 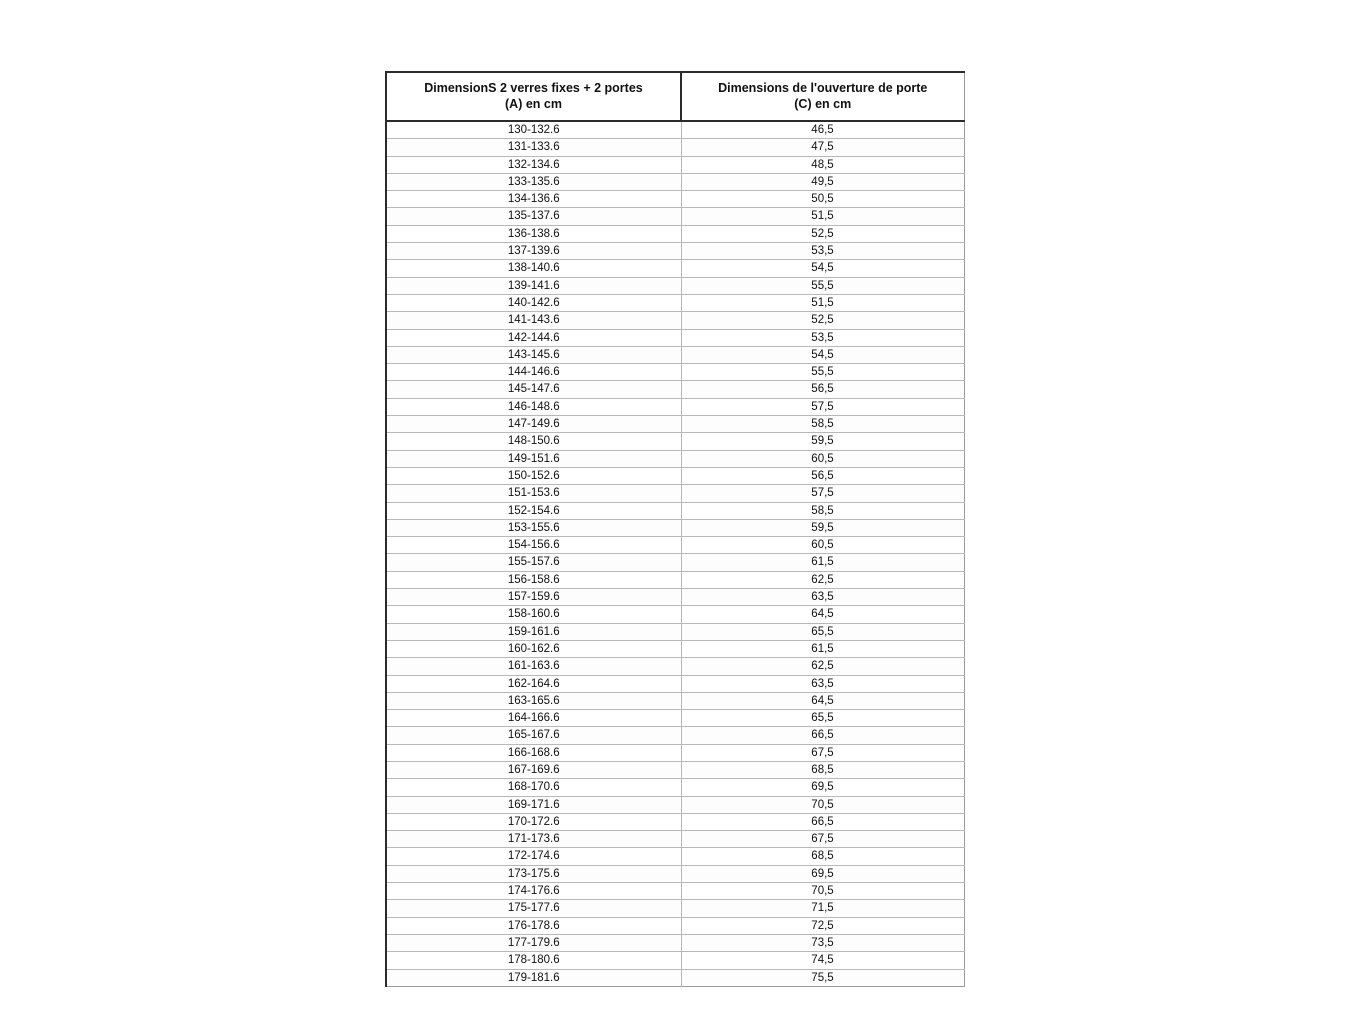 What do you see at coordinates (534, 424) in the screenshot?
I see `cell-dimension-a: 147-149.6` at bounding box center [534, 424].